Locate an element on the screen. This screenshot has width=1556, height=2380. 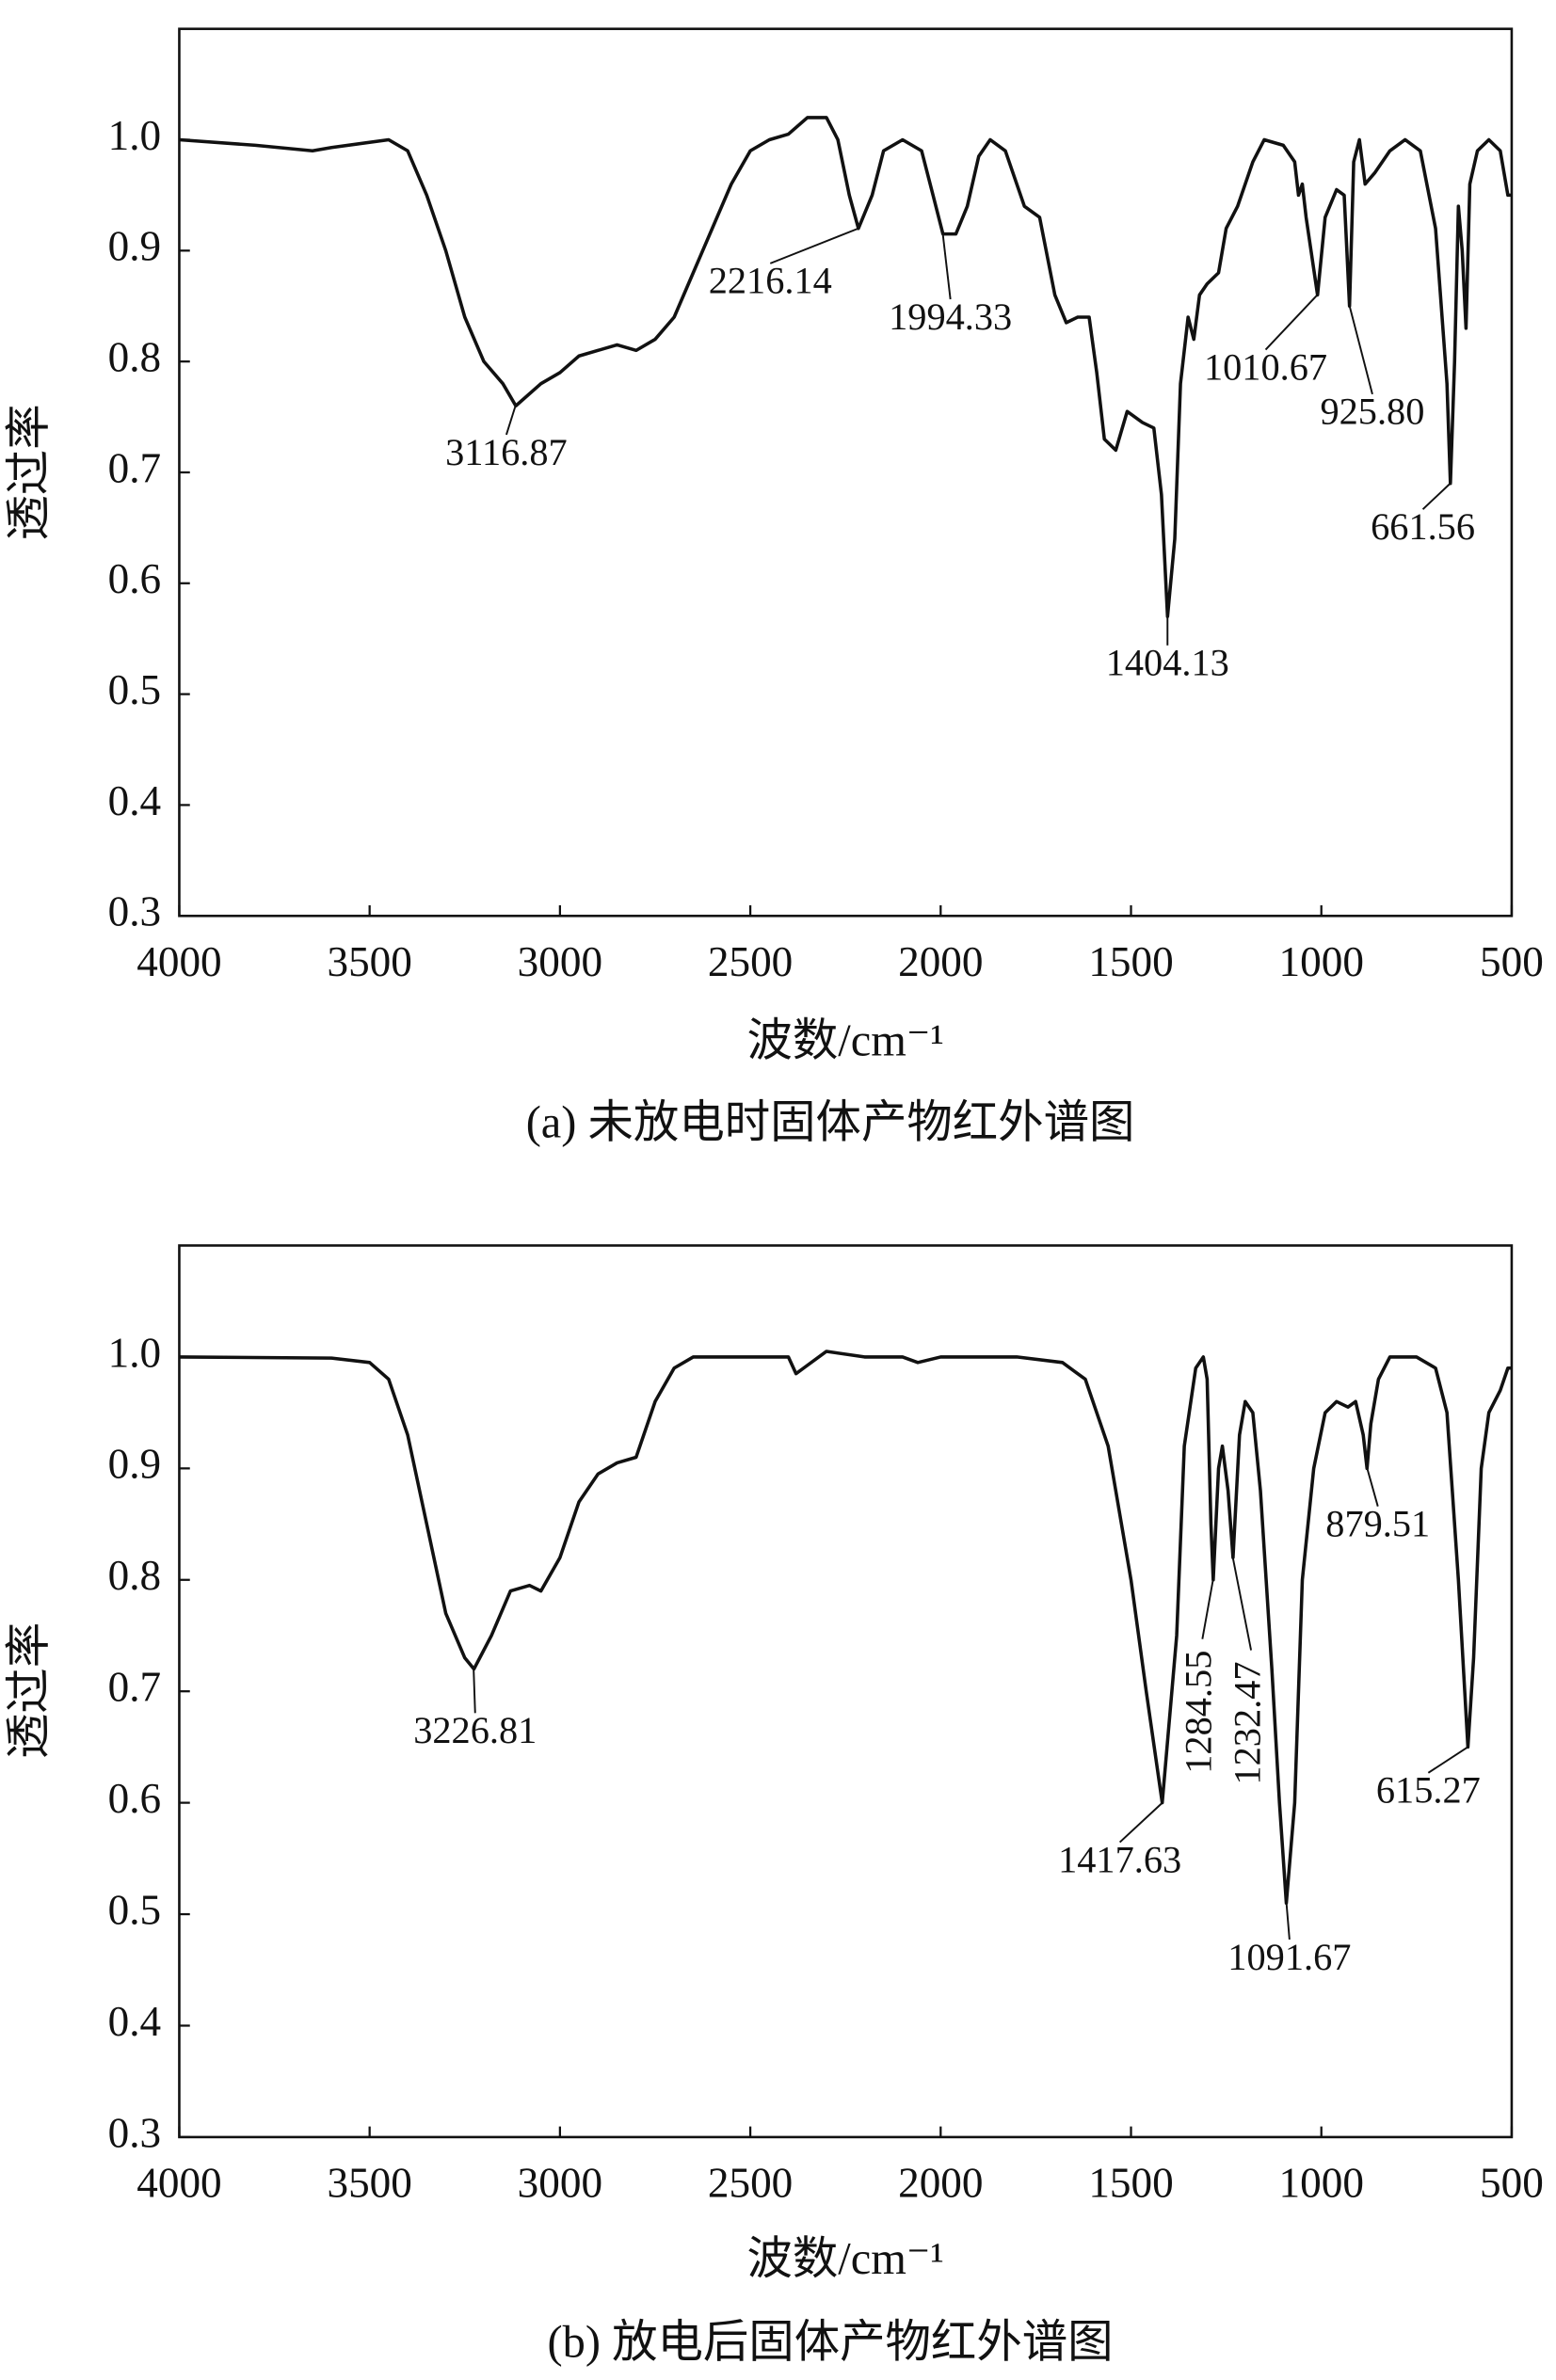
annotation-label: 1994.33 is located at coordinates (950, 317).